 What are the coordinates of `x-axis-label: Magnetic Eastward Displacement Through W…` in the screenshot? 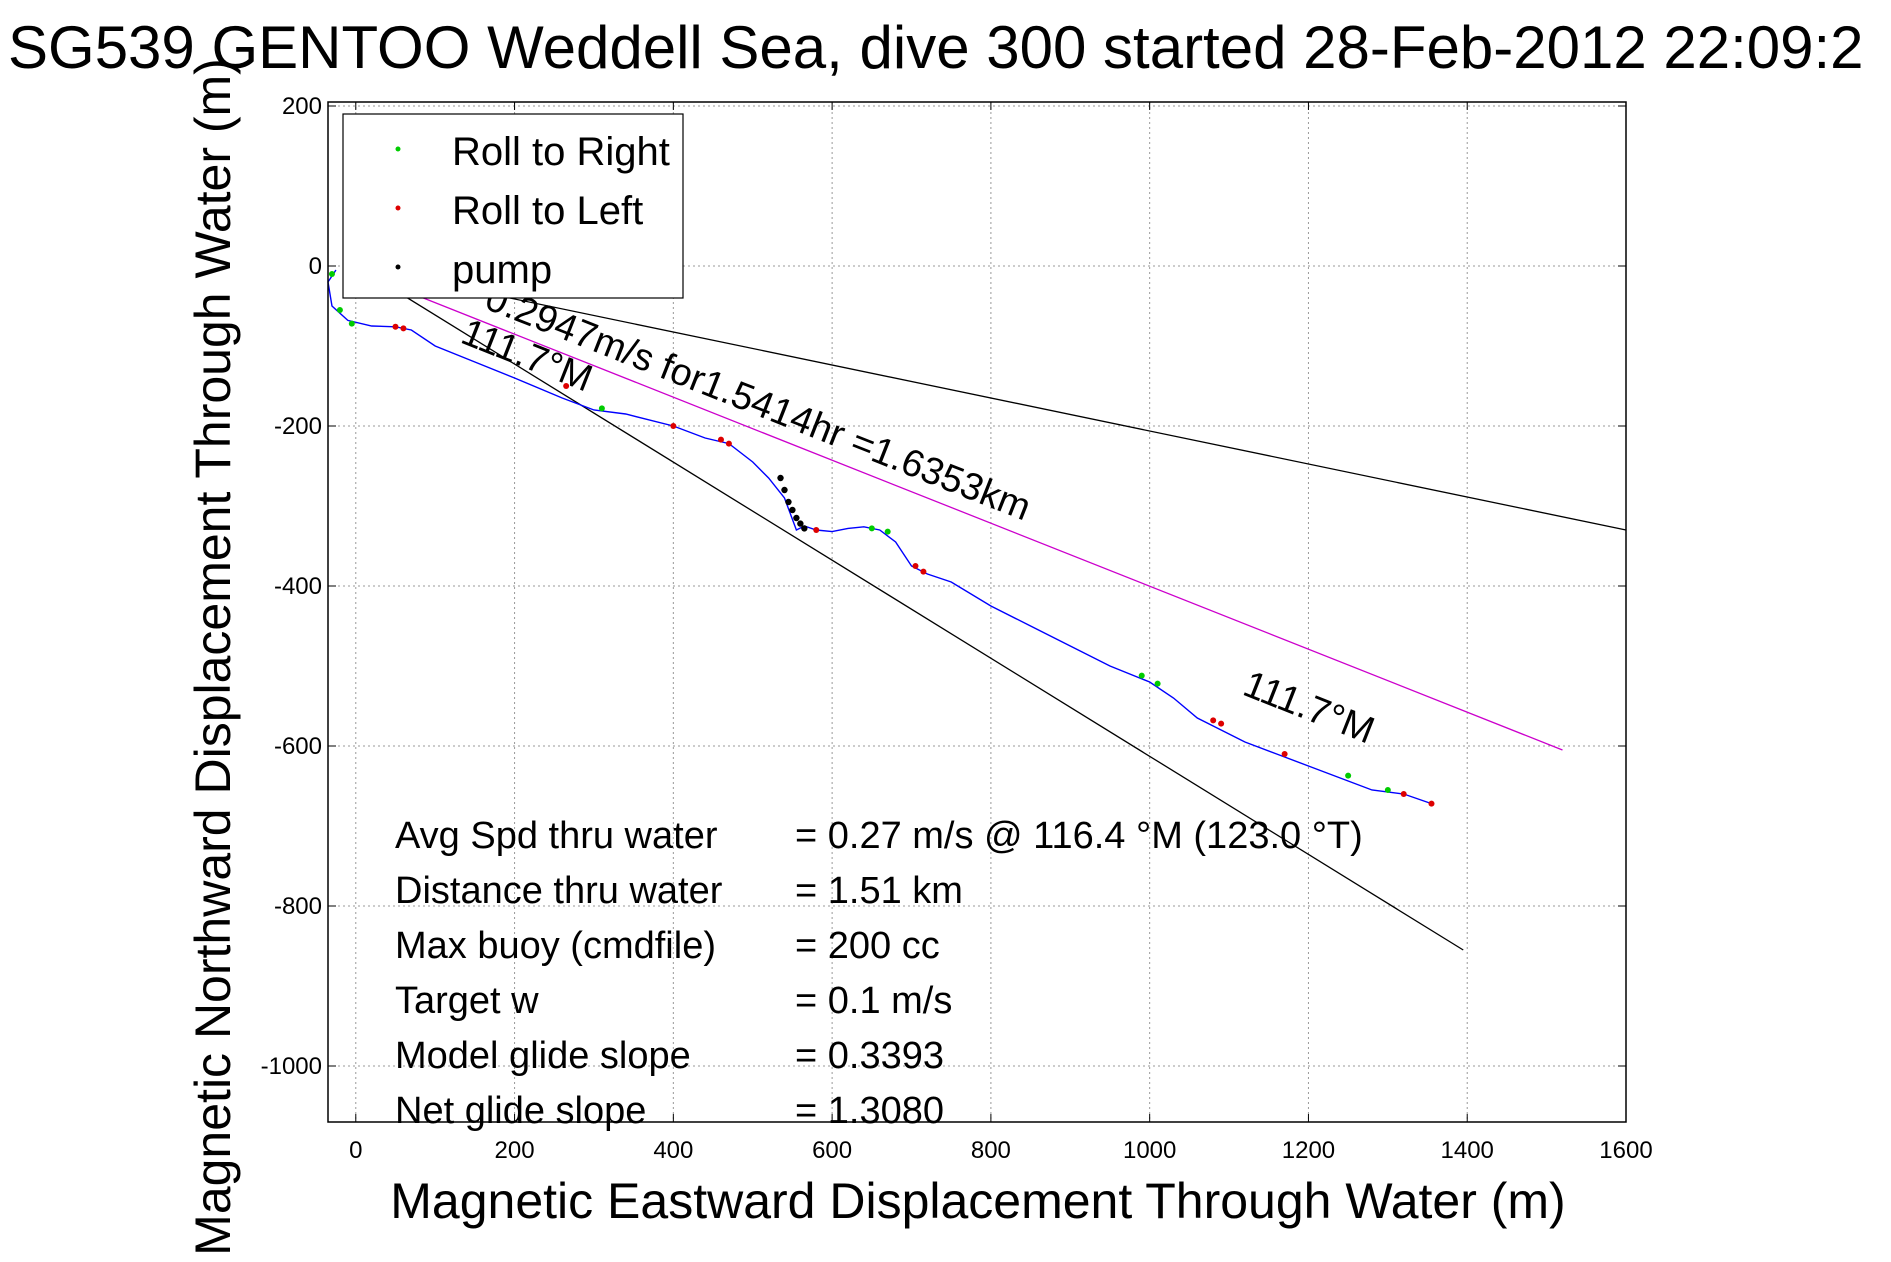 It's located at (977, 1201).